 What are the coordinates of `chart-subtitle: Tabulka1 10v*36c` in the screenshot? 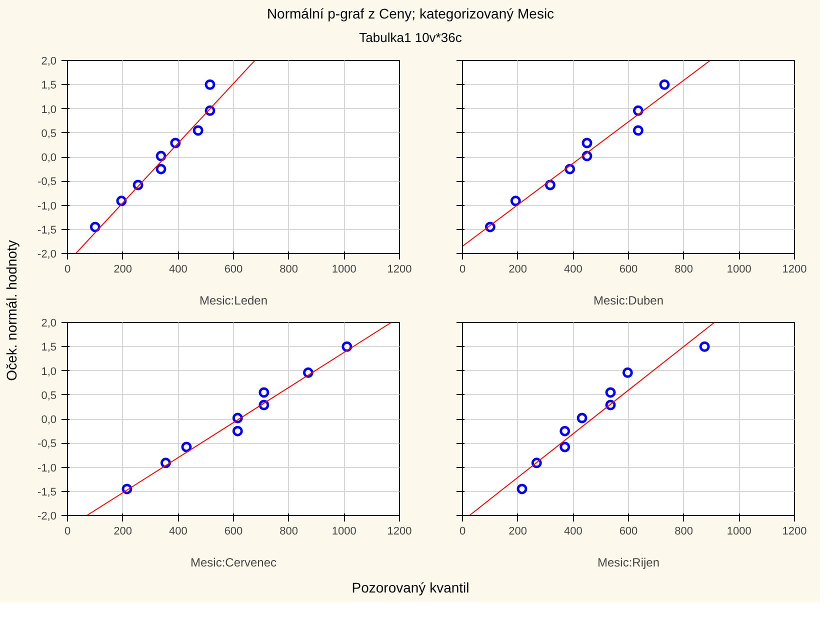 It's located at (410, 37).